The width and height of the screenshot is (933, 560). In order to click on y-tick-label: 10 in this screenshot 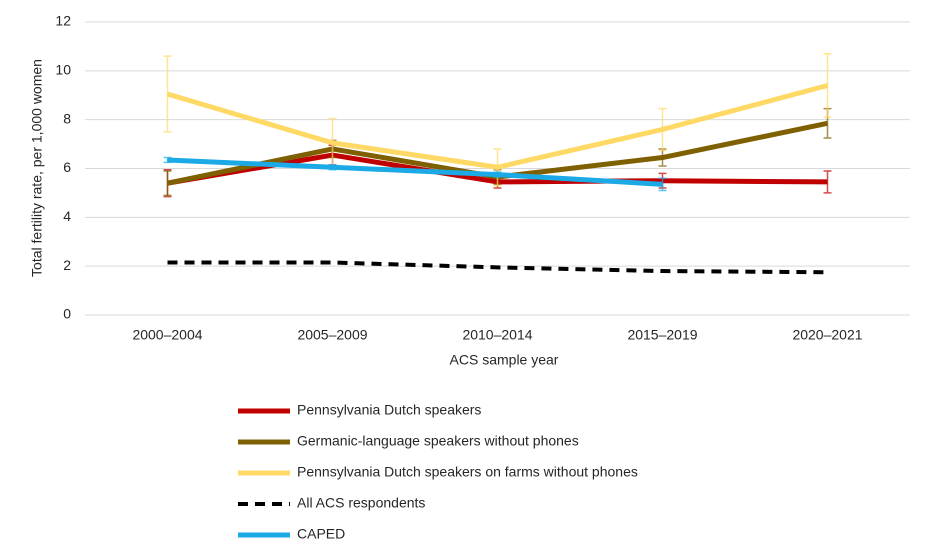, I will do `click(63, 70)`.